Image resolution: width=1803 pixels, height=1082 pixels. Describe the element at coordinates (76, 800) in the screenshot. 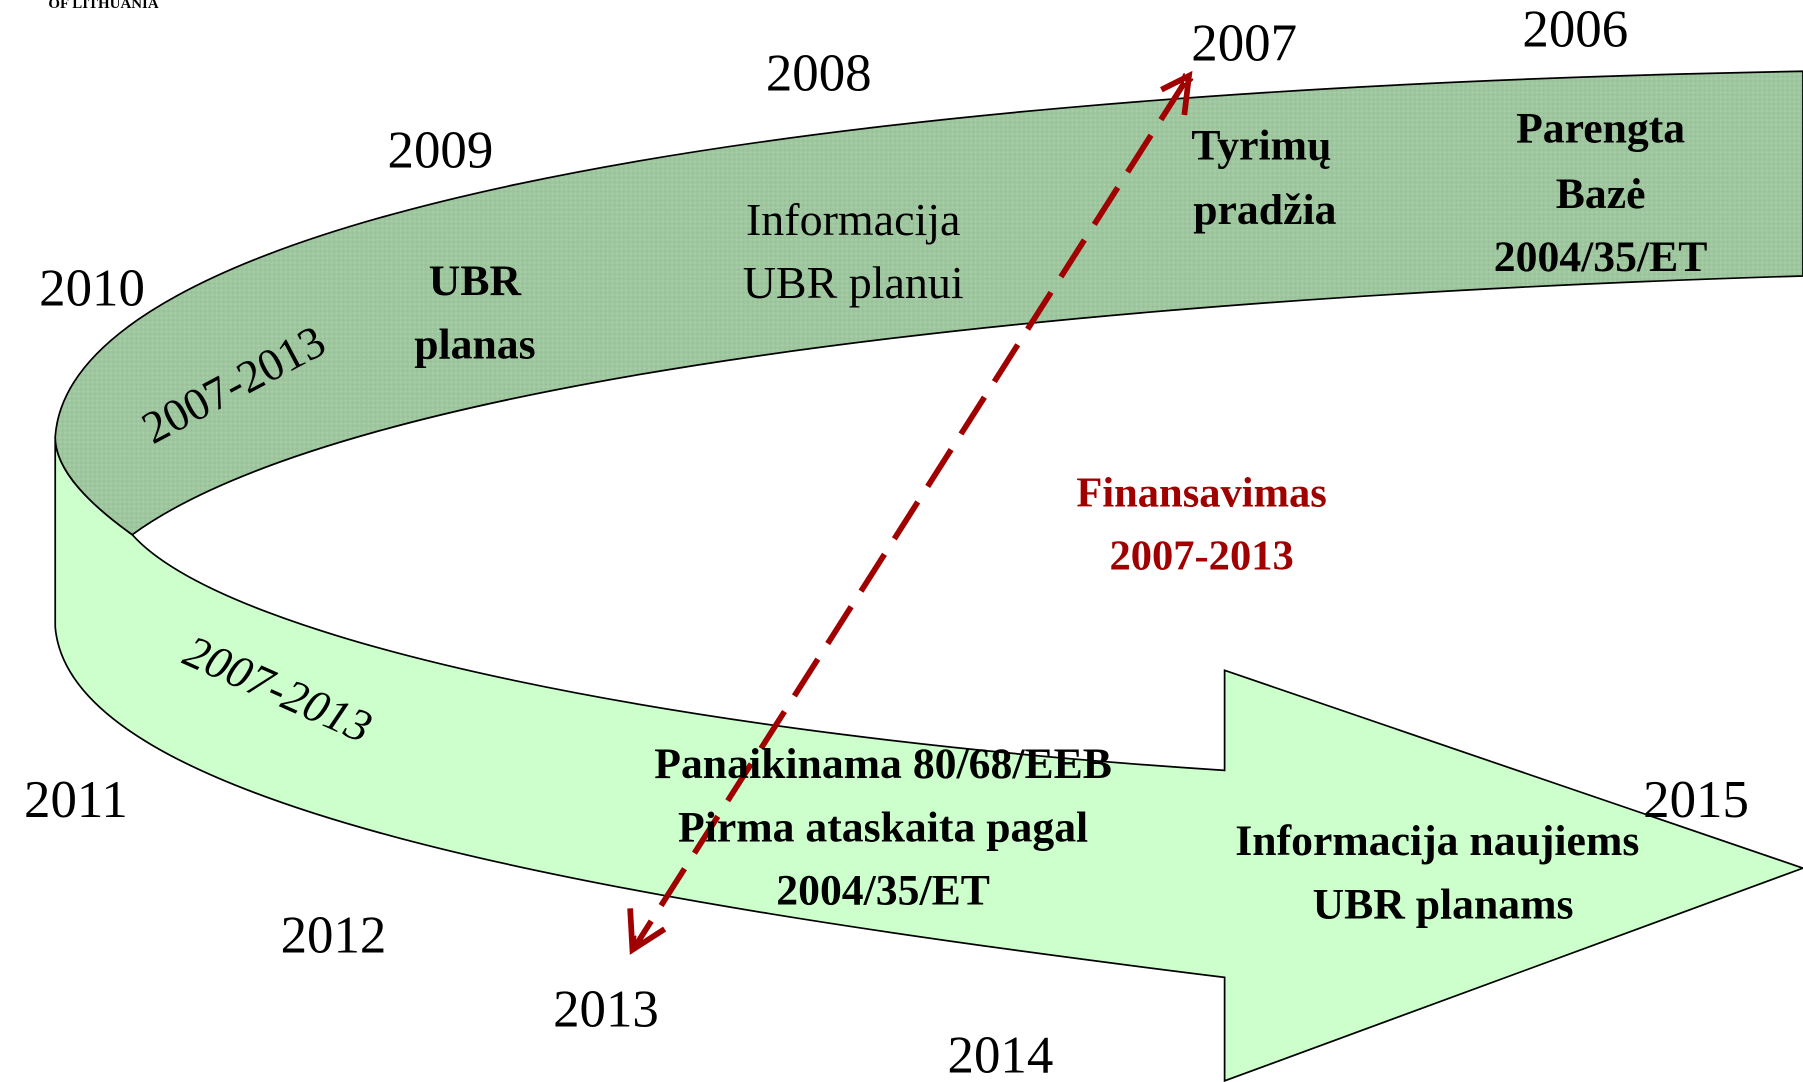

I see `year: 2011` at that location.